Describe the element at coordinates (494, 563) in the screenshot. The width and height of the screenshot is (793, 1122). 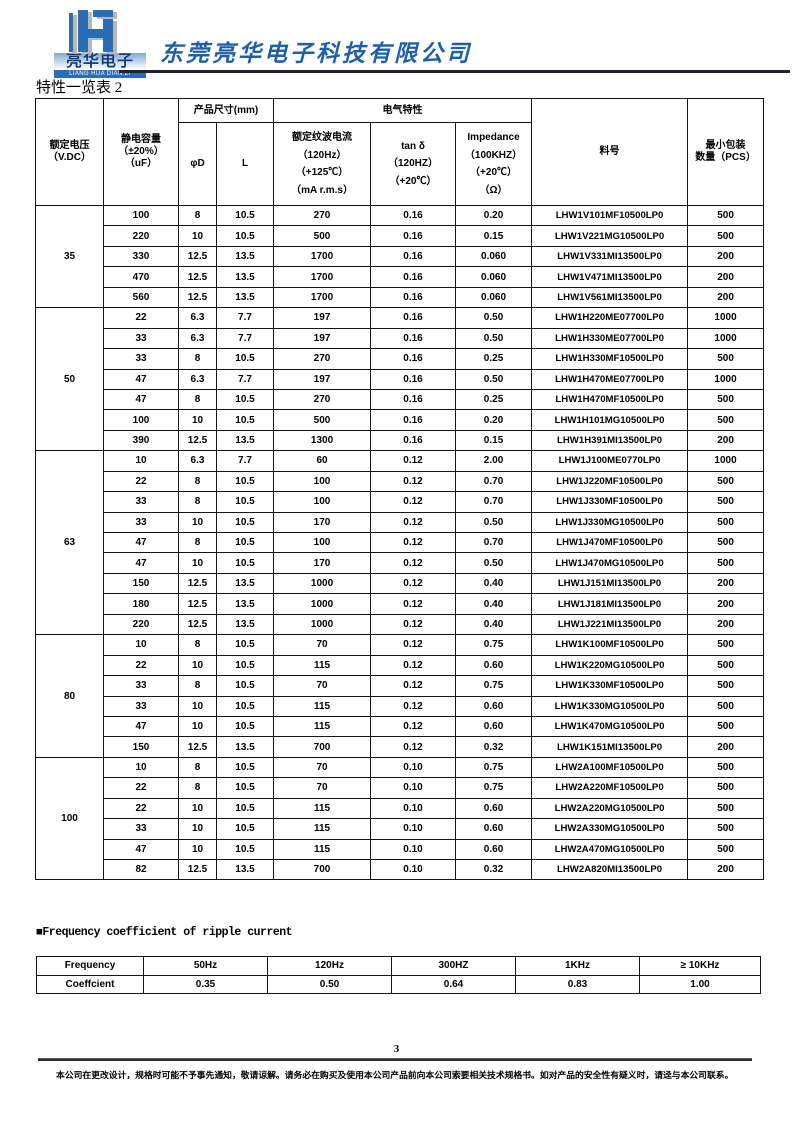
I see `impedance-cell: 0.50` at that location.